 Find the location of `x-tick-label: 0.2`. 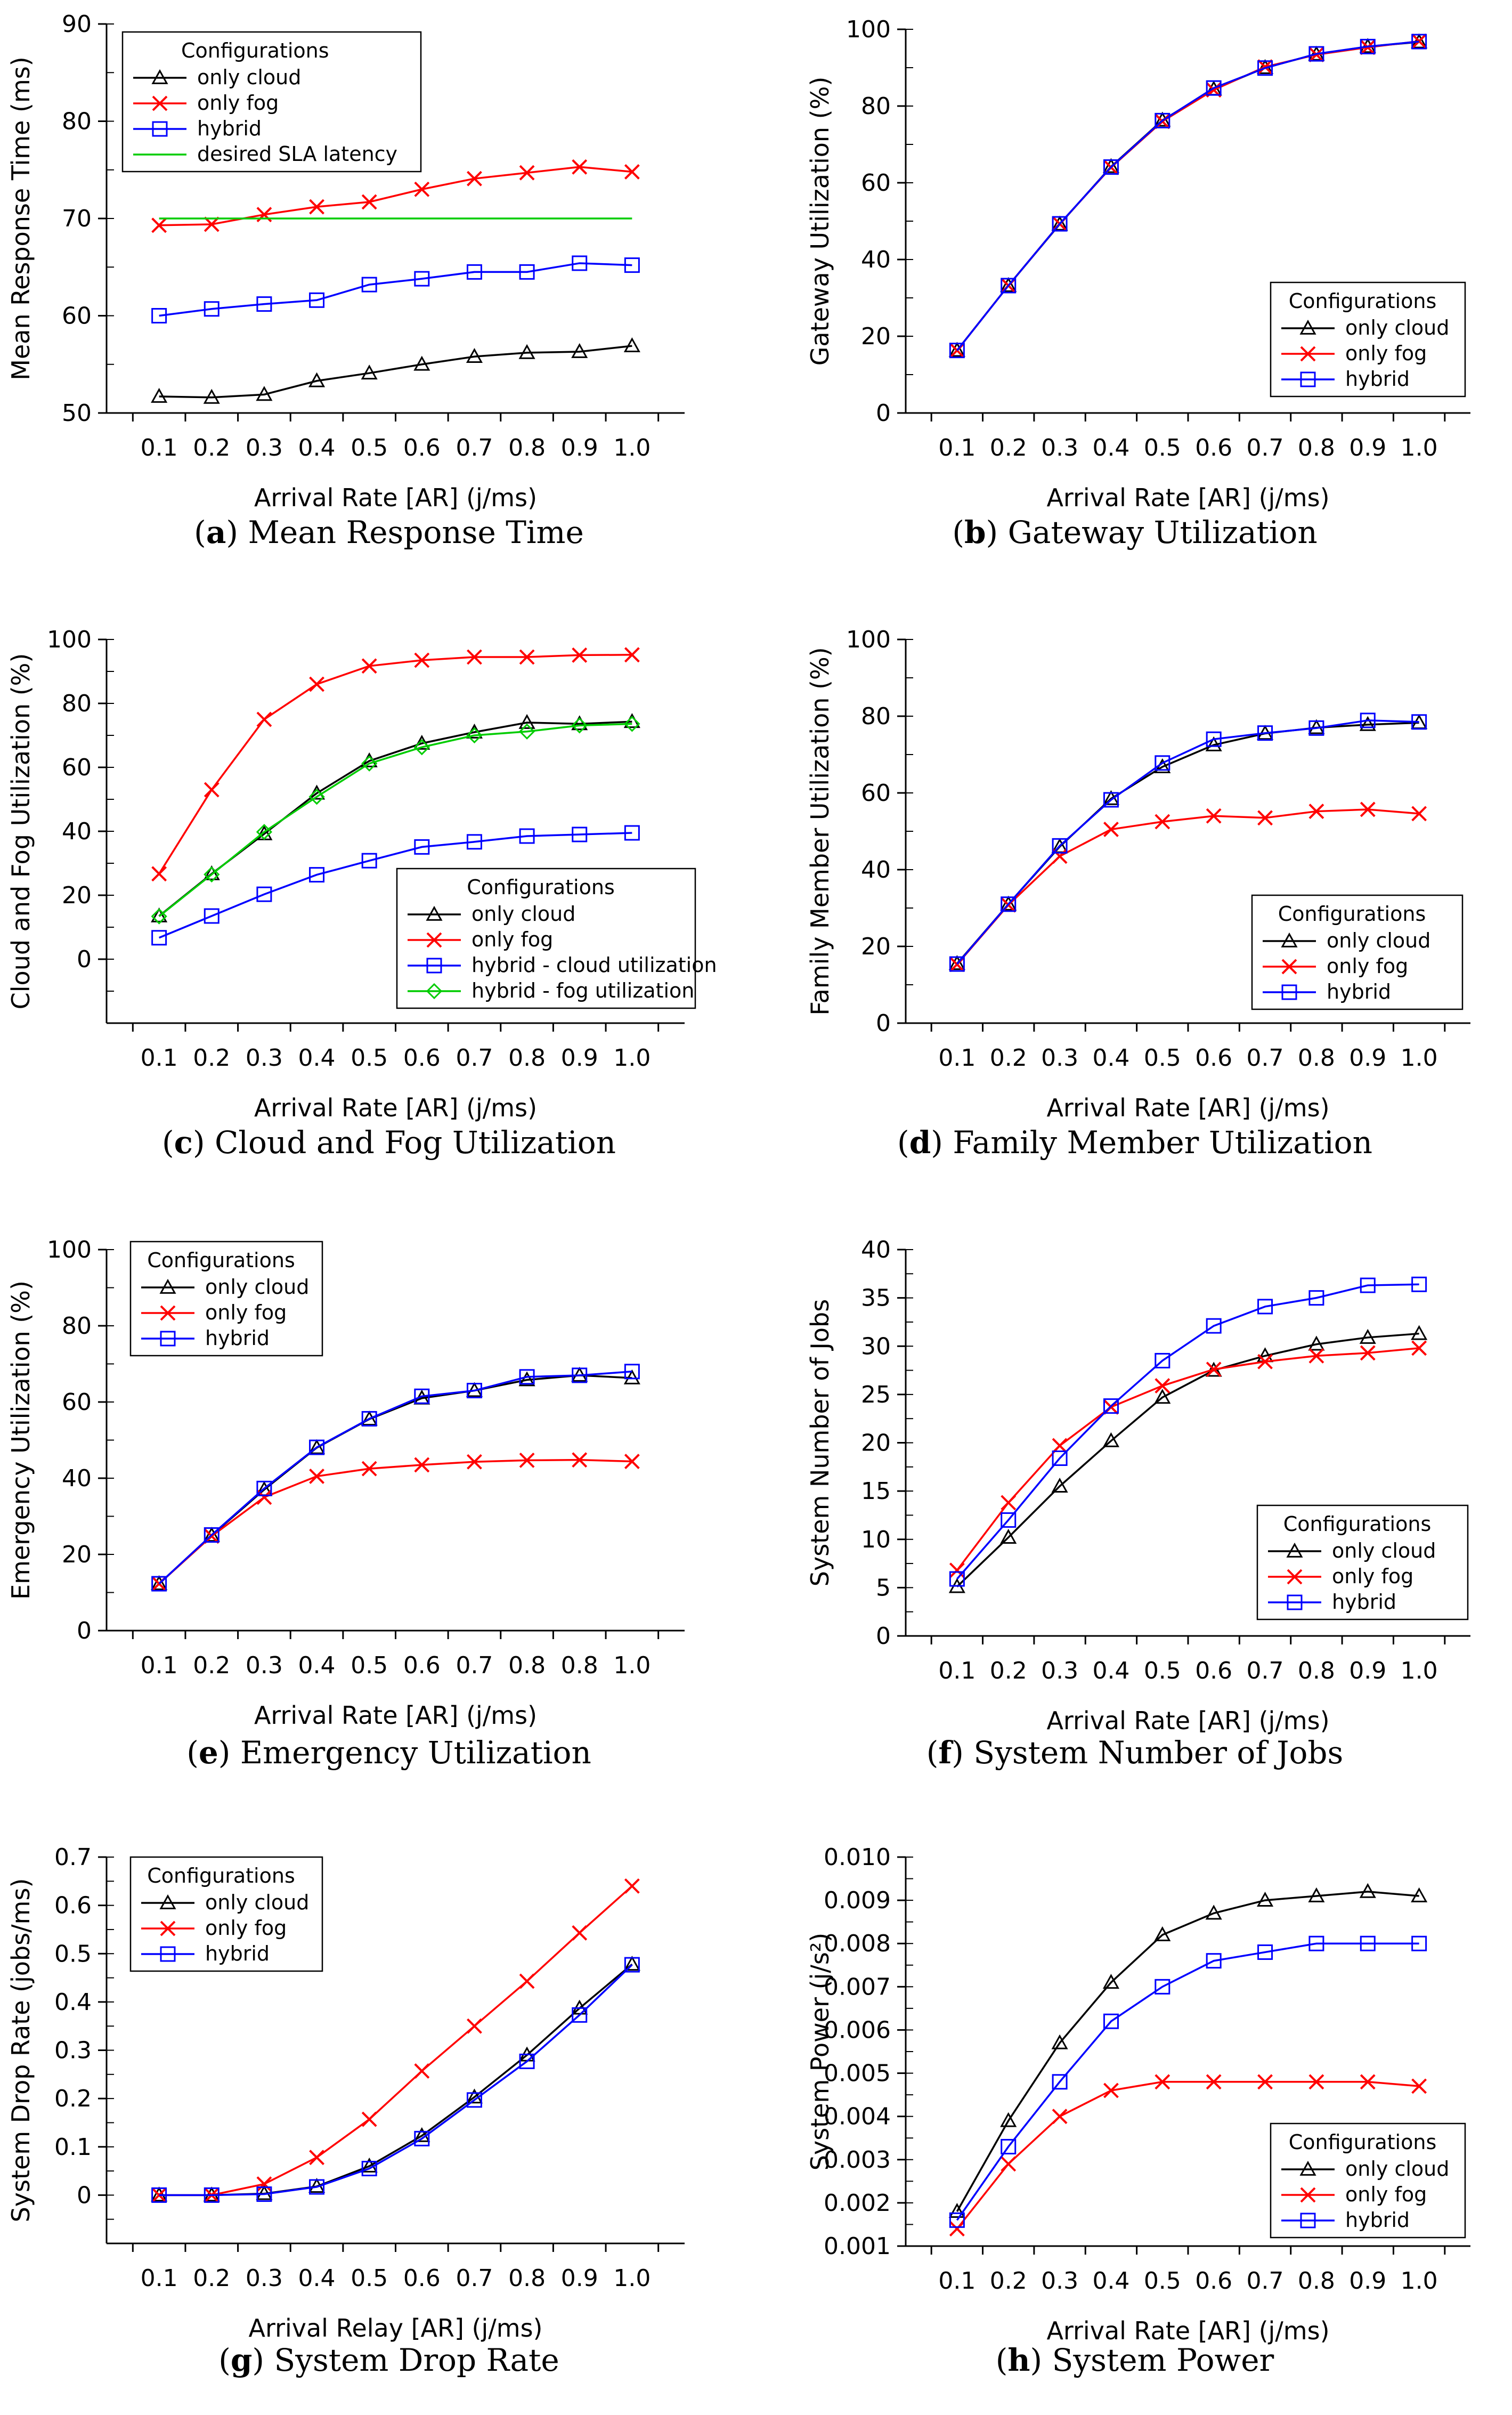

x-tick-label: 0.2 is located at coordinates (1009, 1670).